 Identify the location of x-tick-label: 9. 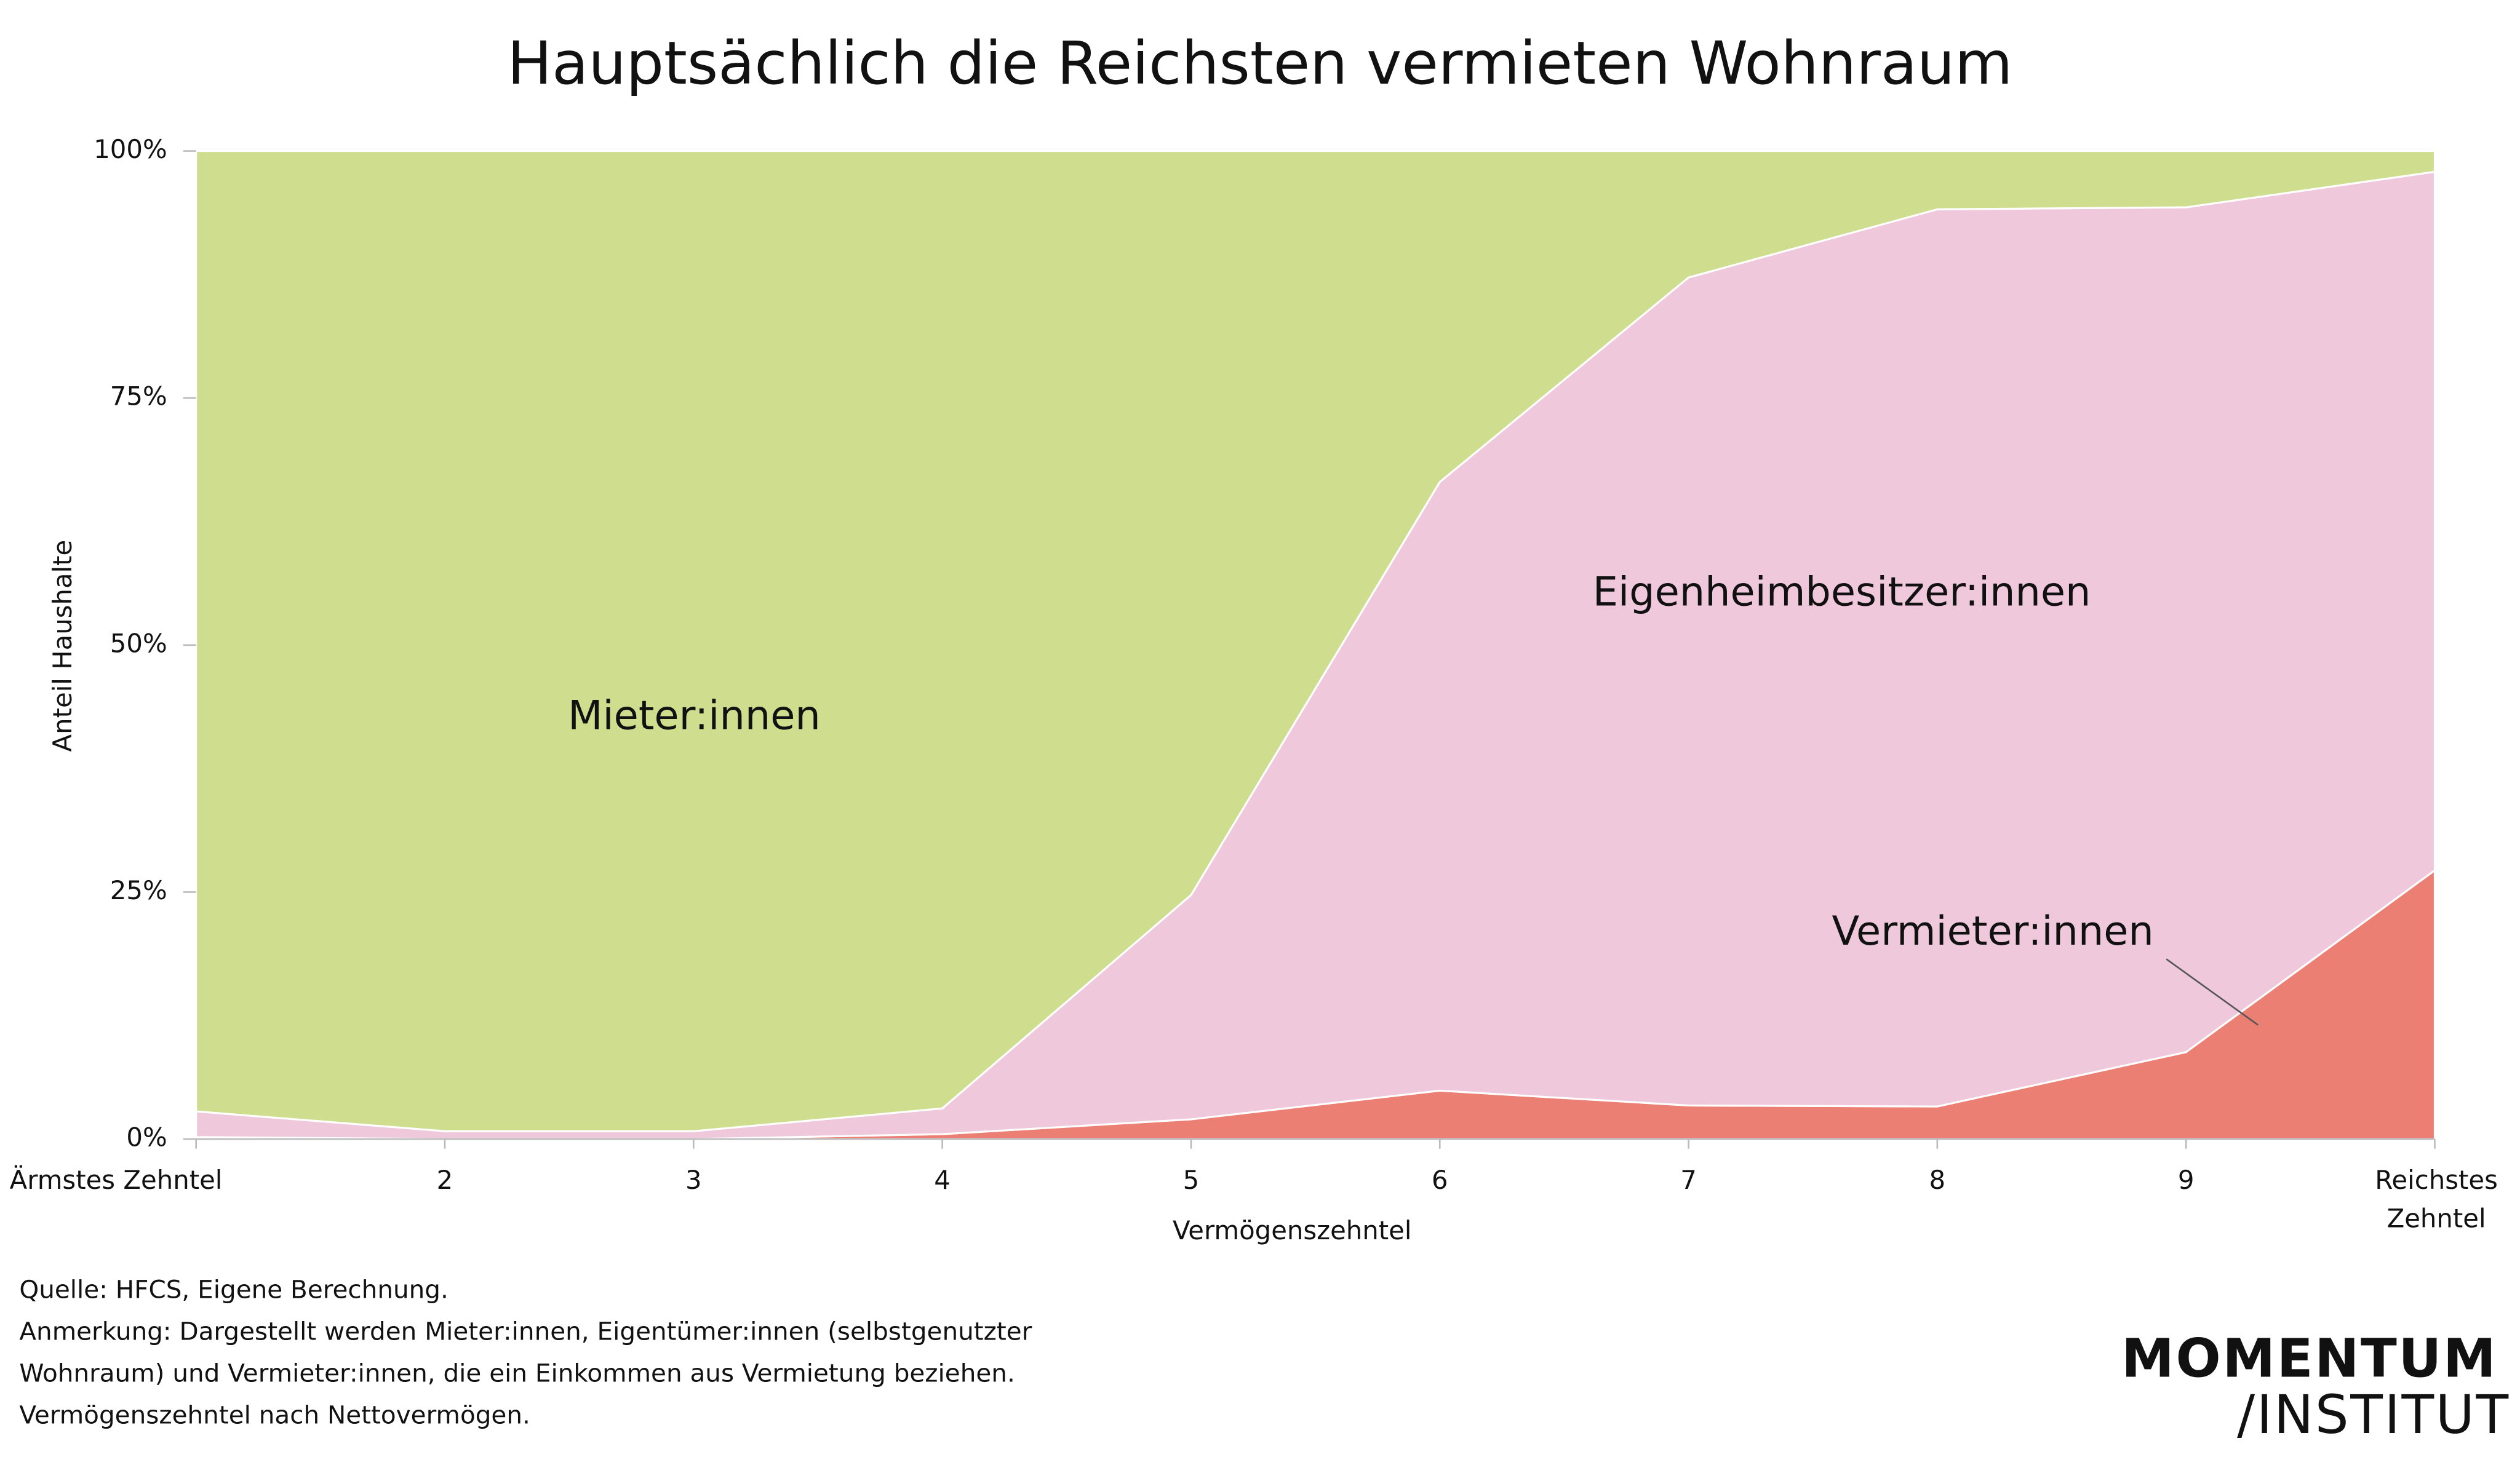
(2186, 1180).